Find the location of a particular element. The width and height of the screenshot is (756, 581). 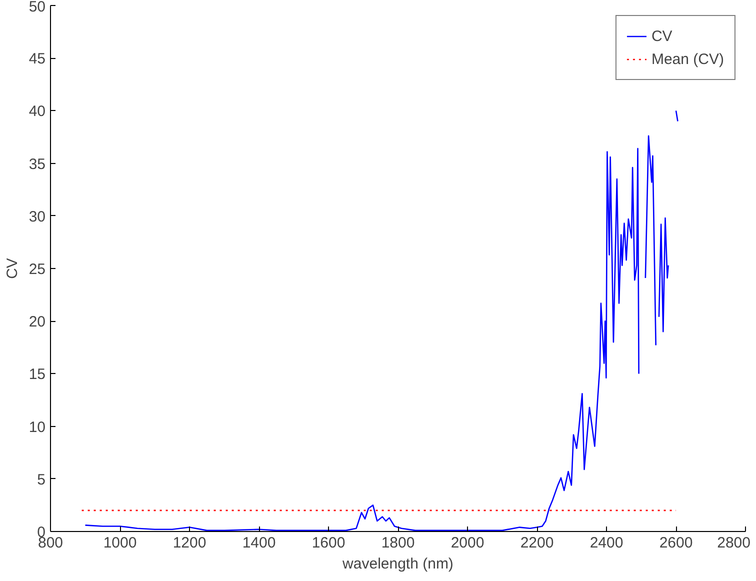

x-tick-label: 2000 is located at coordinates (467, 543).